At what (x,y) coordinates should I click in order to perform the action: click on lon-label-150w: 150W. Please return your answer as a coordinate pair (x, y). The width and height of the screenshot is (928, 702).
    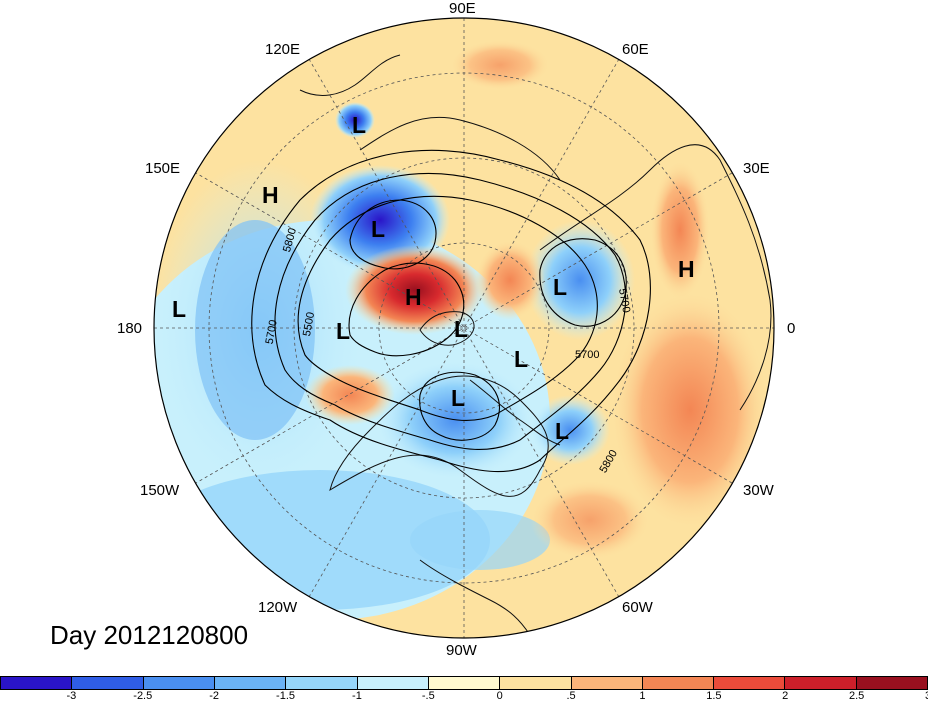
    Looking at the image, I should click on (160, 490).